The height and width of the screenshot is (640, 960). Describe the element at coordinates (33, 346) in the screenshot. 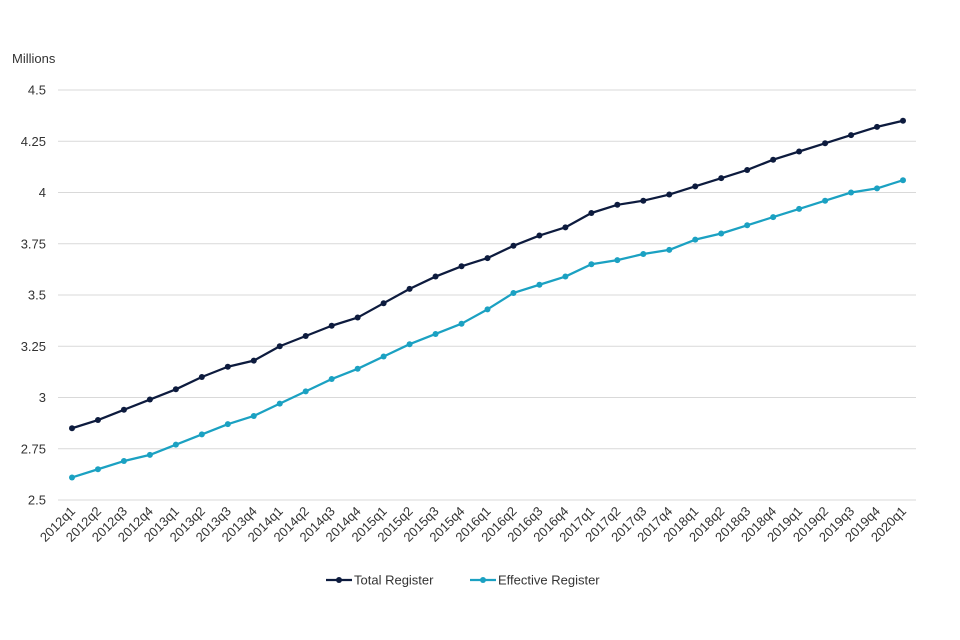

I see `y-tick-label: 3.25` at that location.